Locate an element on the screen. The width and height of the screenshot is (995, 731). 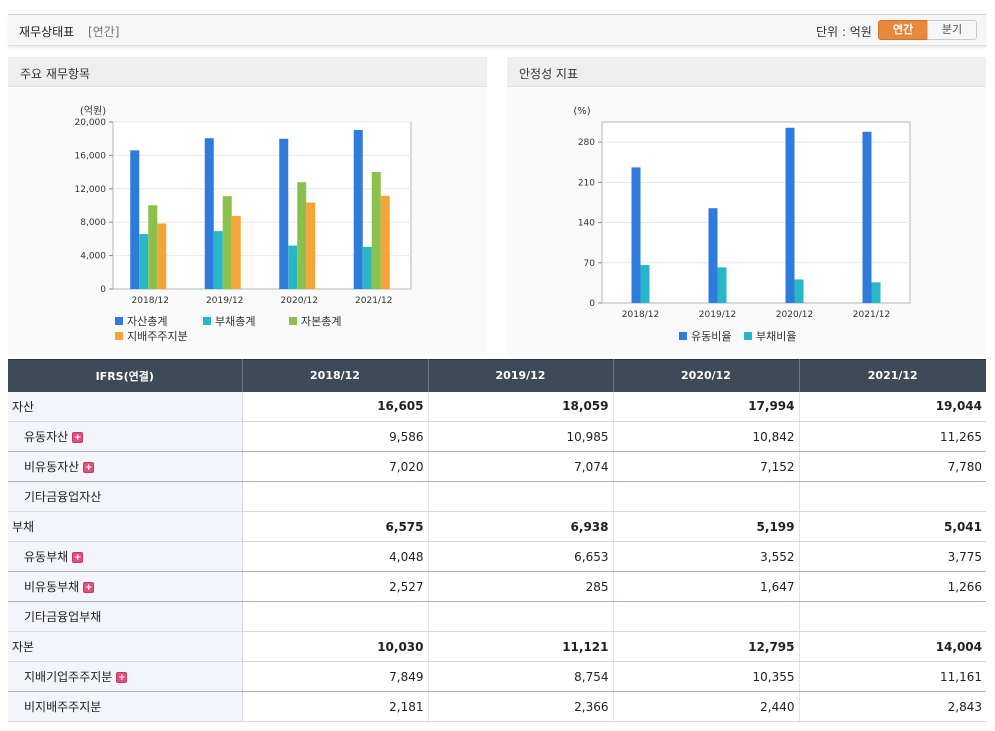
table-cell: 9,586 is located at coordinates (335, 436).